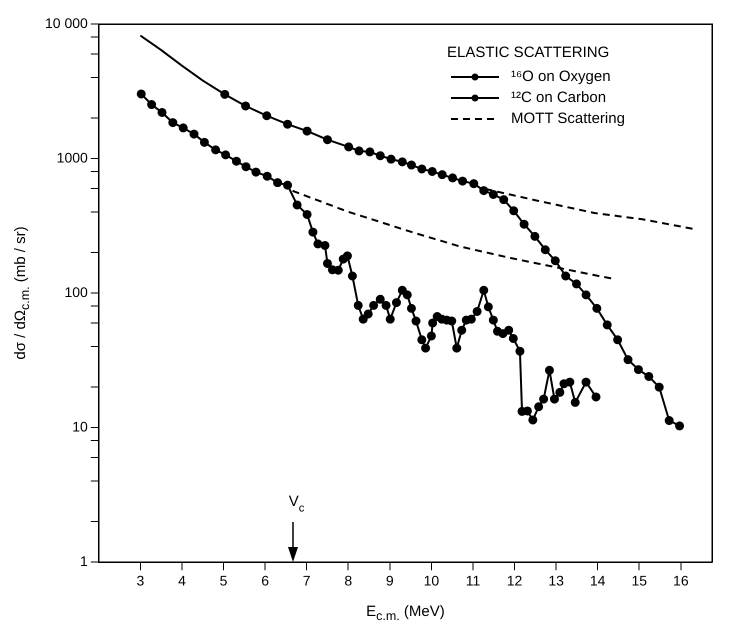 This screenshot has width=732, height=635. What do you see at coordinates (348, 580) in the screenshot?
I see `x-tick-label: 8` at bounding box center [348, 580].